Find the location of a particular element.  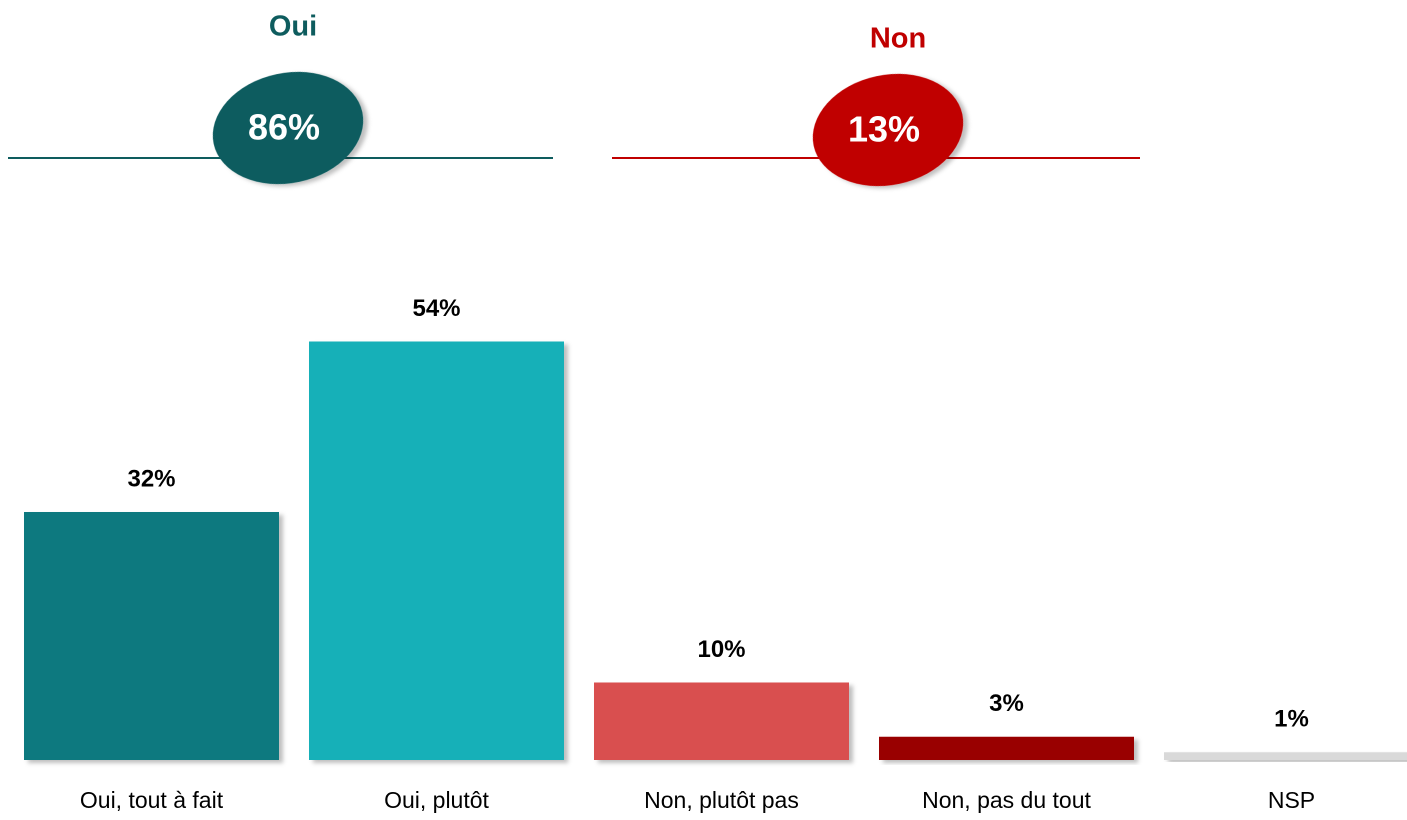

summary-value: 13% is located at coordinates (884, 129).